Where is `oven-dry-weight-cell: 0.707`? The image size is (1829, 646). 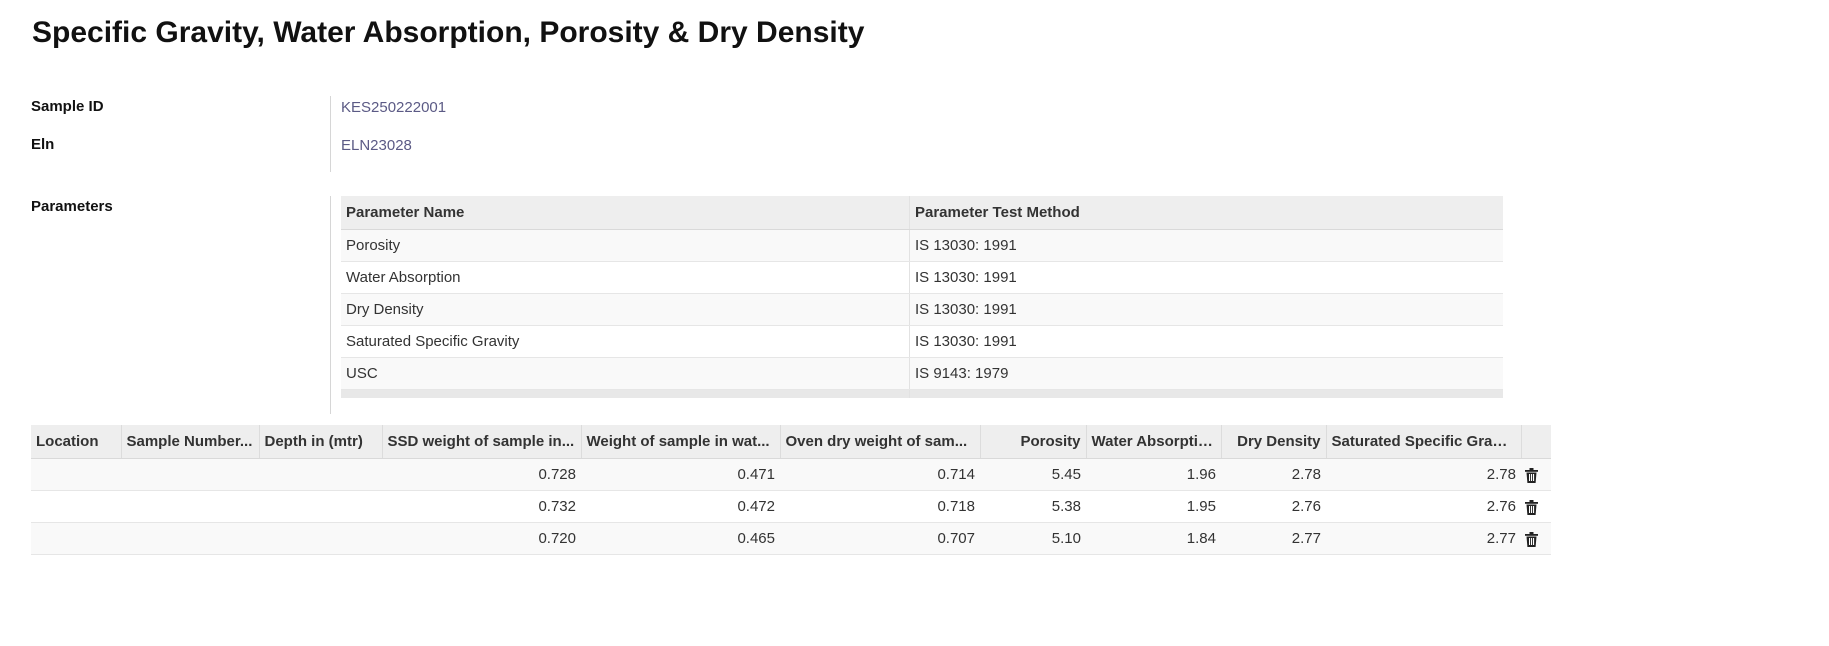 oven-dry-weight-cell: 0.707 is located at coordinates (880, 538).